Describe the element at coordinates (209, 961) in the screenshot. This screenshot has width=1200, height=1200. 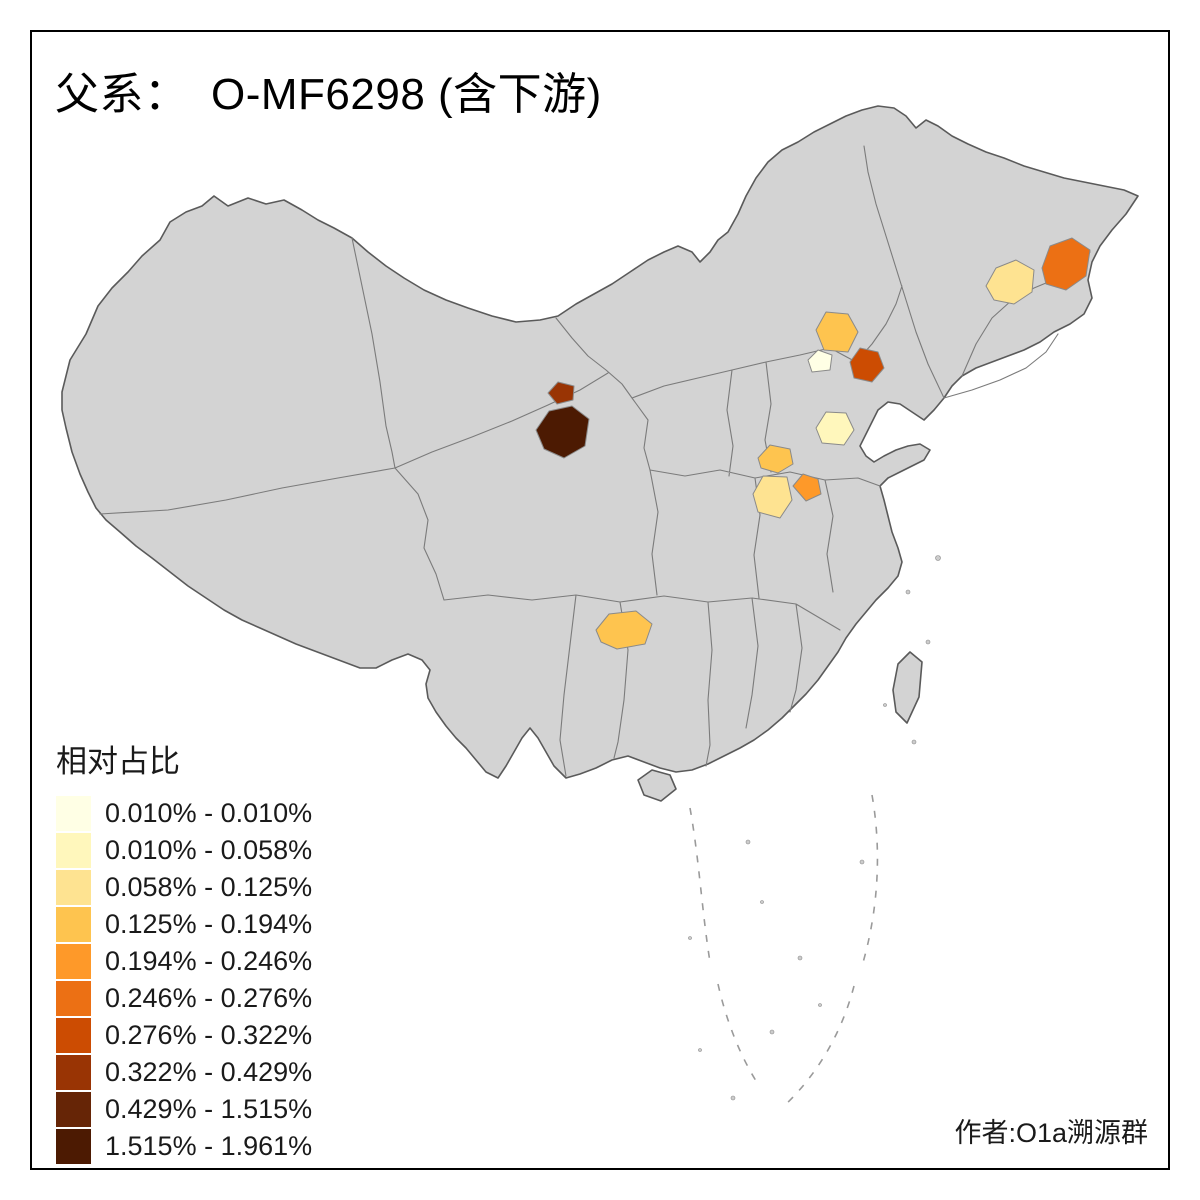
I see `legend-label: 0.194% - 0.246%` at that location.